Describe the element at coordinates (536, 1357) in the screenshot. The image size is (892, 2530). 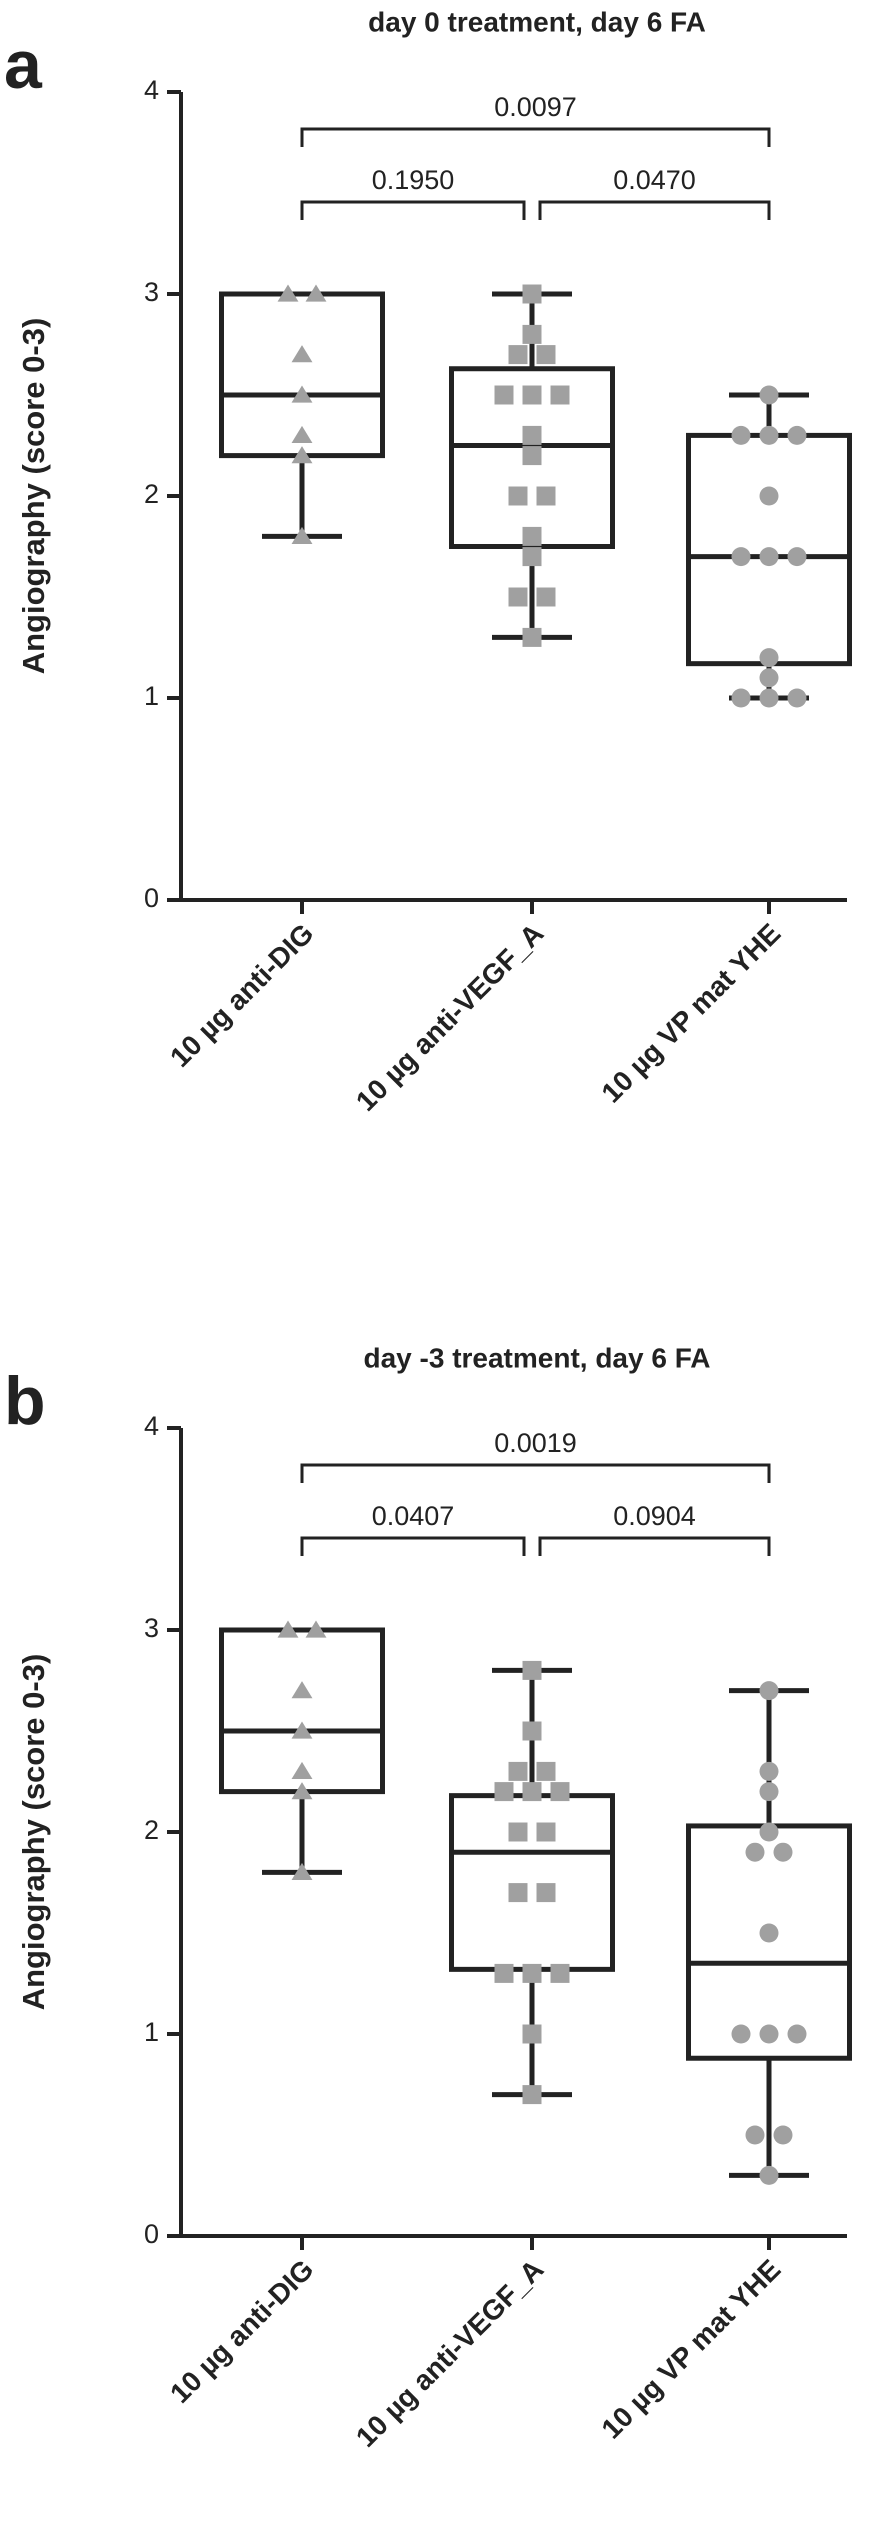
I see `chart-title: day -3 treatment, day 6 FA` at that location.